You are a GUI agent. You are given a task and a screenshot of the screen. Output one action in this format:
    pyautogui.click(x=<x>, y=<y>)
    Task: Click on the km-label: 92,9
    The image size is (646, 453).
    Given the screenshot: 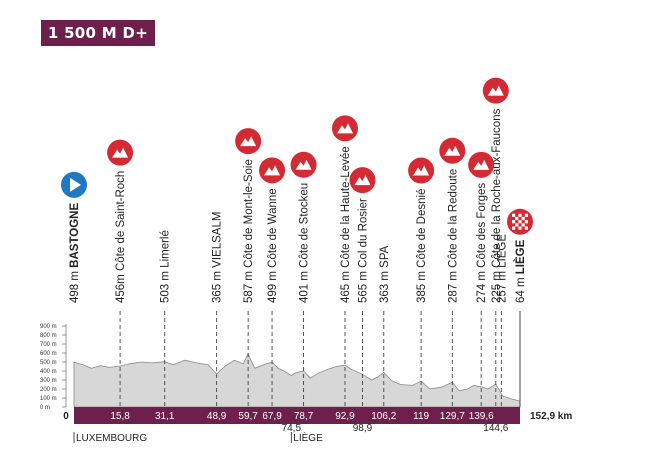 What is the action you would take?
    pyautogui.click(x=345, y=416)
    